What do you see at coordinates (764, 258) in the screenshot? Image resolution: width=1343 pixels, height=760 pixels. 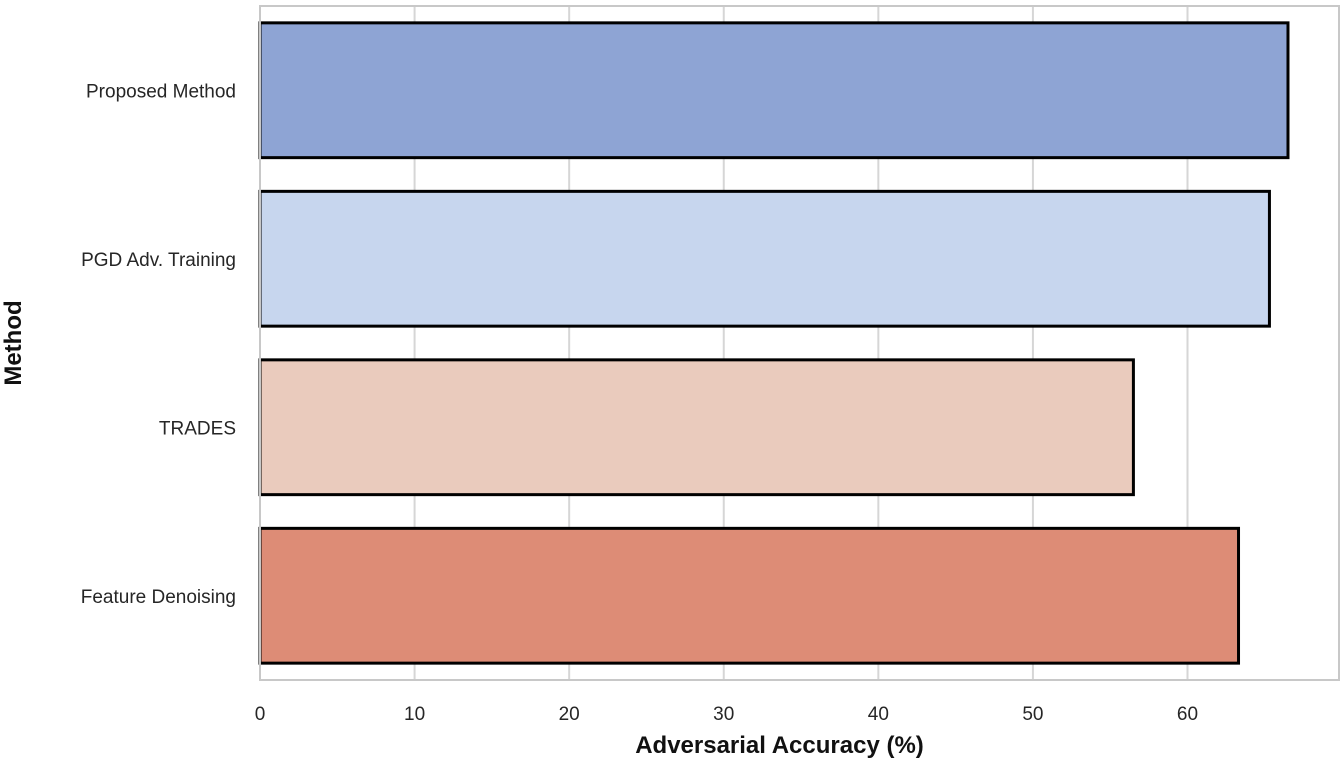 I see `bar-pgd-adv-training` at bounding box center [764, 258].